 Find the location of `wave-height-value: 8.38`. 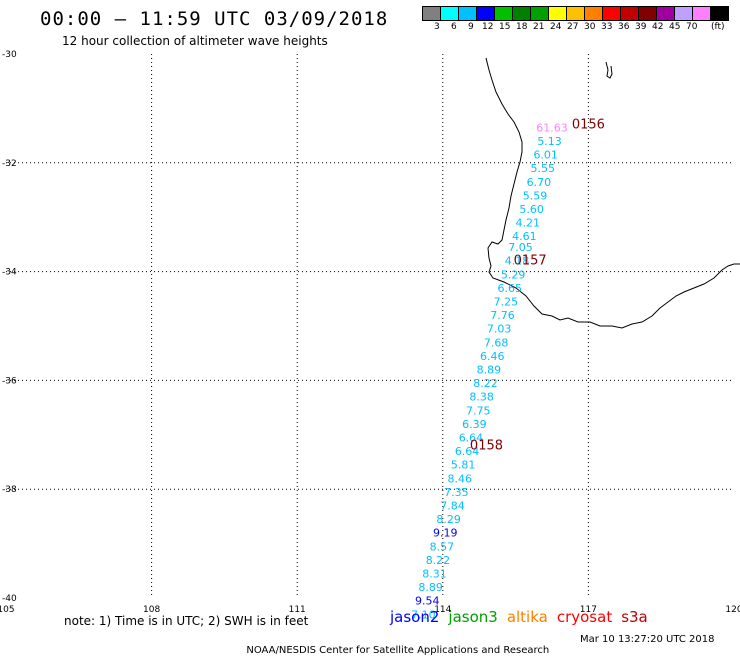

wave-height-value: 8.38 is located at coordinates (481, 397).